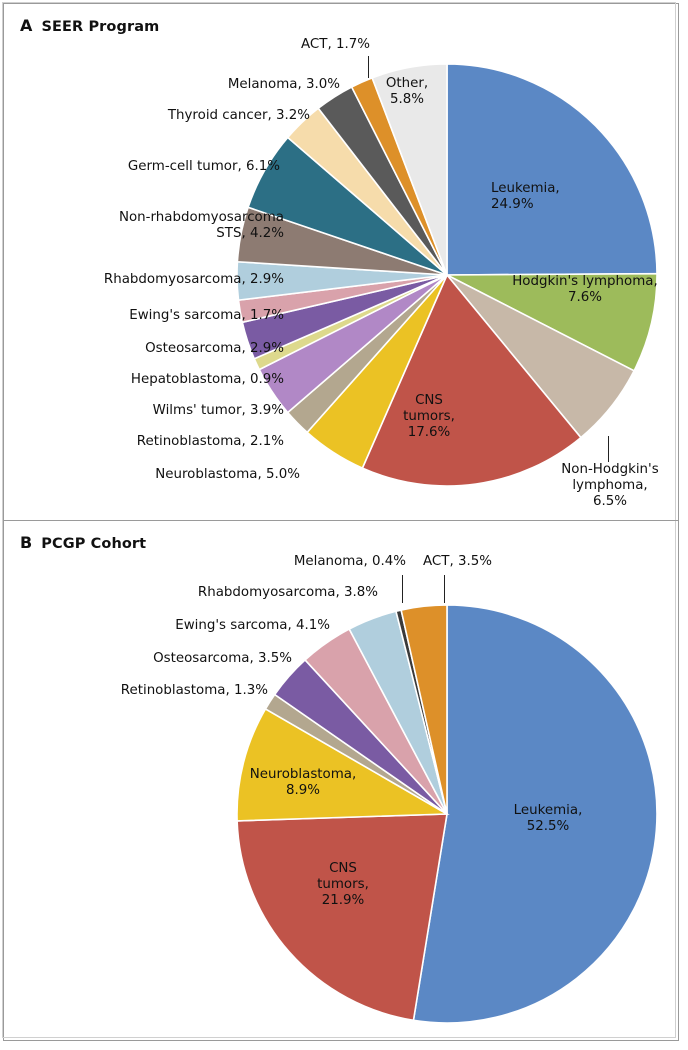 This screenshot has width=688, height=1050. I want to click on label-melanoma-b: Melanoma, 0.4%, so click(349, 561).